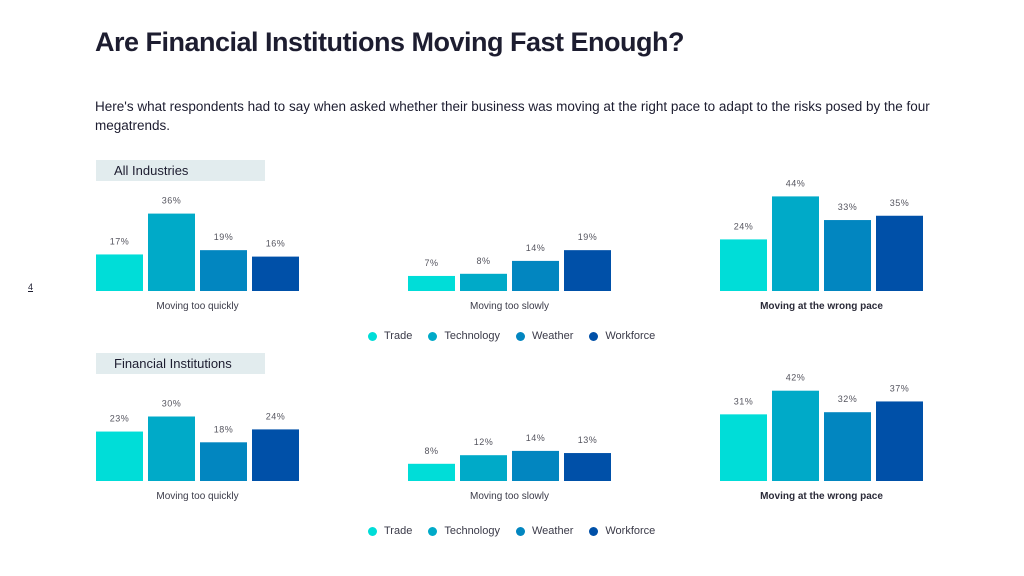 The image size is (1024, 576). What do you see at coordinates (587, 467) in the screenshot?
I see `bar-financial-institutions-moving-too-slowly-workforce` at bounding box center [587, 467].